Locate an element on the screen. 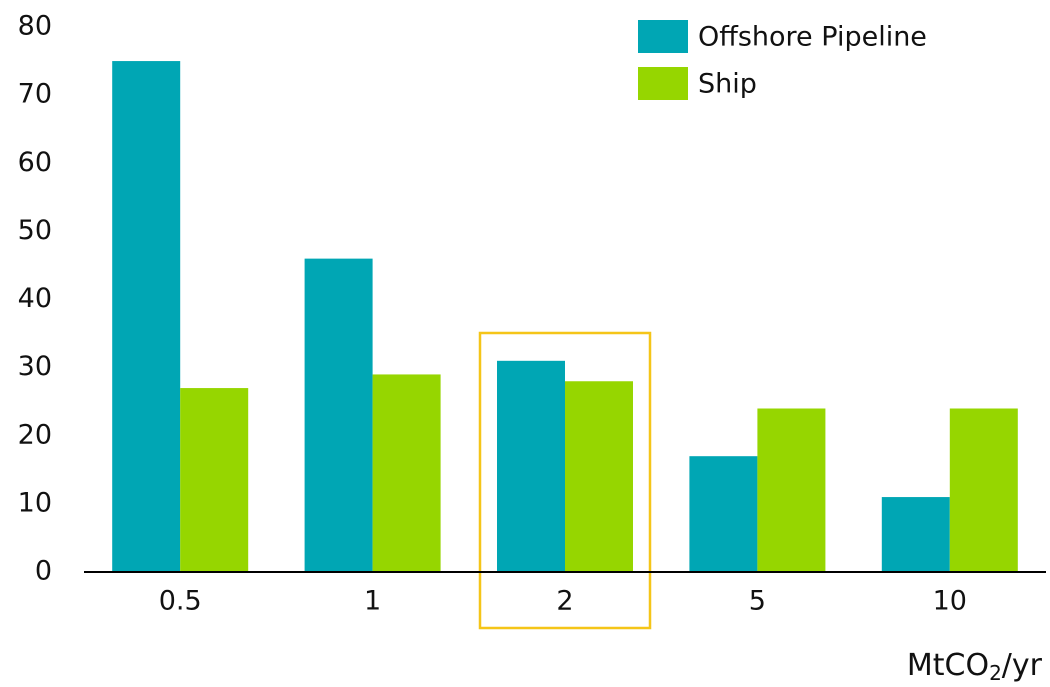  y-tick-label: 60 is located at coordinates (35, 162).